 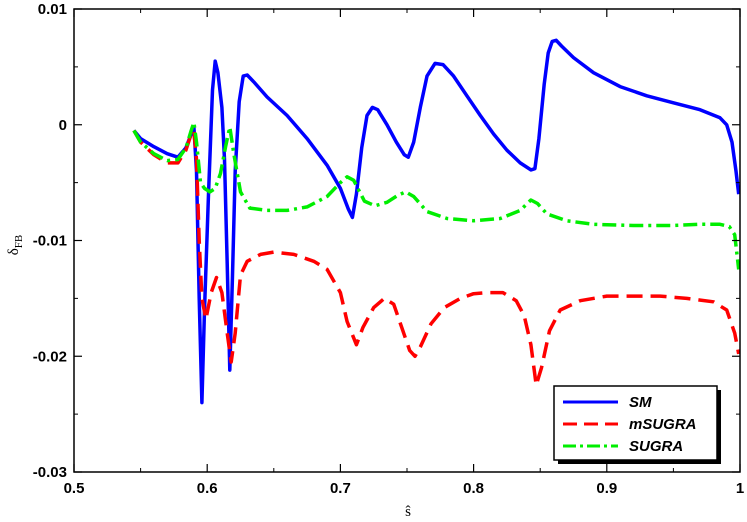 What do you see at coordinates (50, 356) in the screenshot?
I see `y-tick-label: -0.02` at bounding box center [50, 356].